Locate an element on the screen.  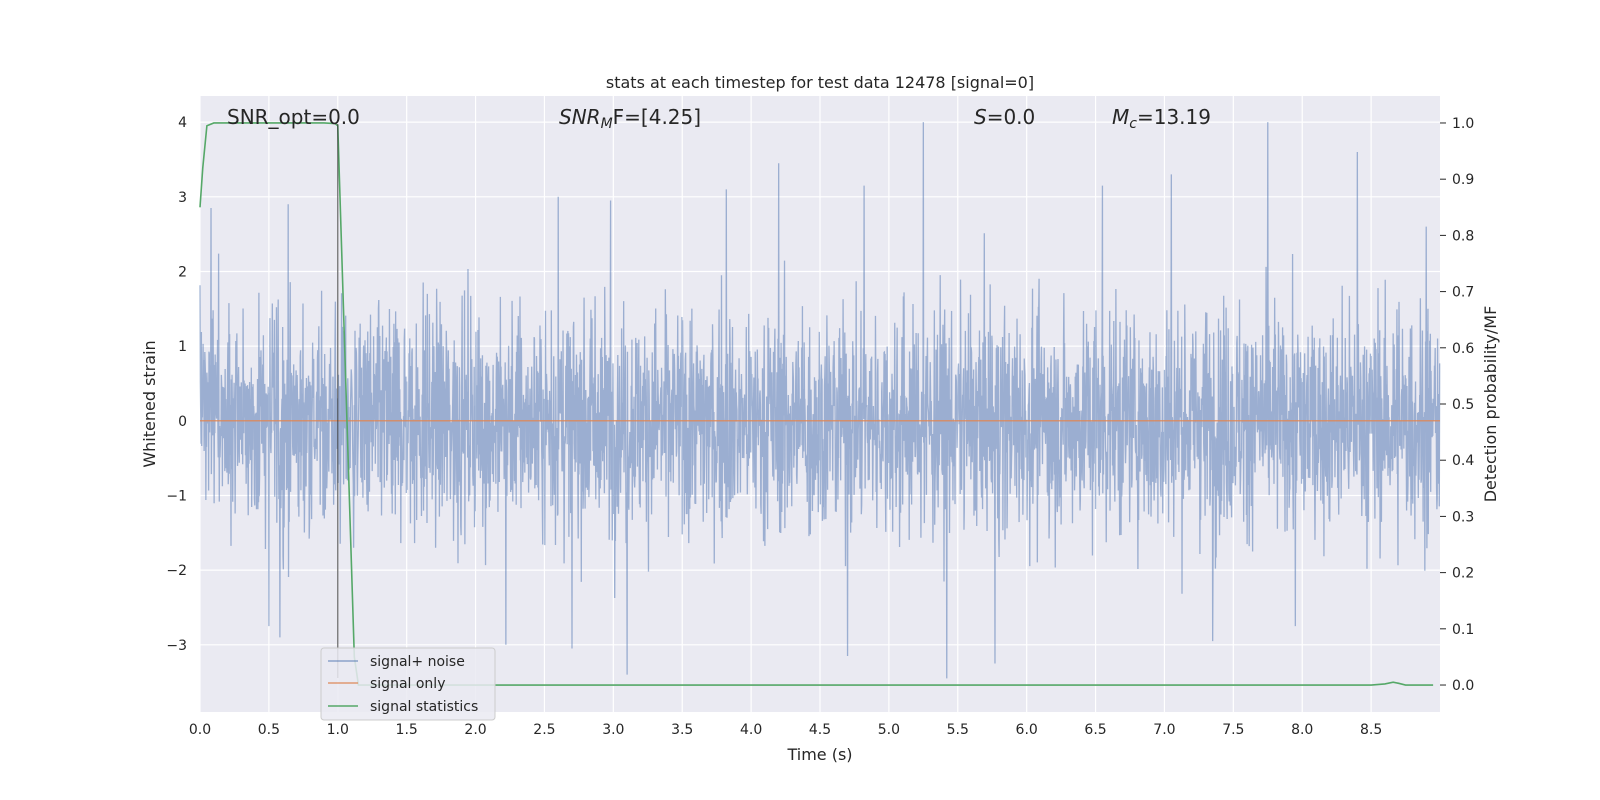
x-tick-label: 2.0 is located at coordinates (475, 730).